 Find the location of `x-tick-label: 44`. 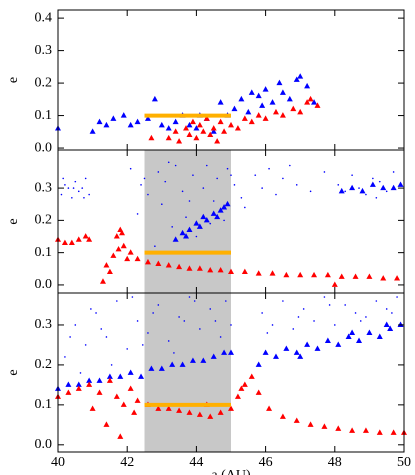

x-tick-label: 44 is located at coordinates (196, 462).